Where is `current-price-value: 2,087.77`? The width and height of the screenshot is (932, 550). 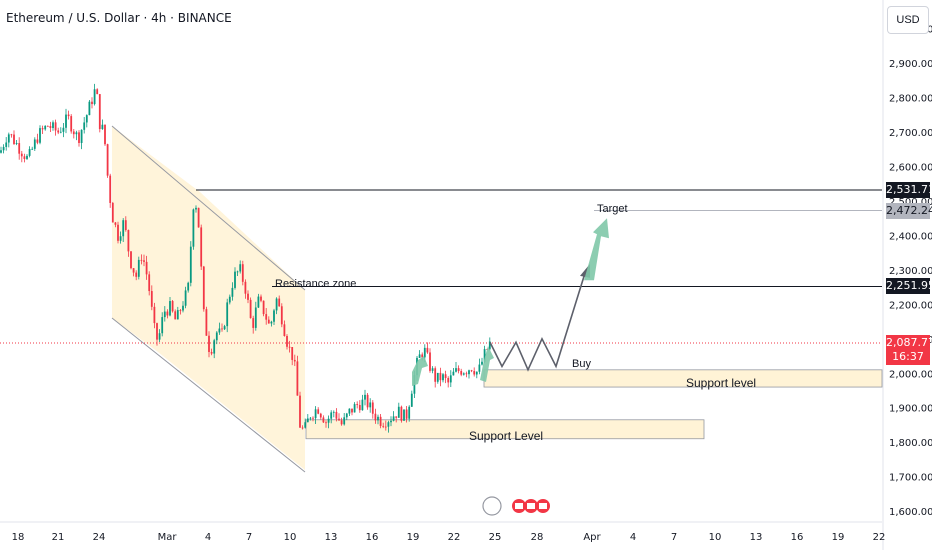
current-price-value: 2,087.77 is located at coordinates (909, 343).